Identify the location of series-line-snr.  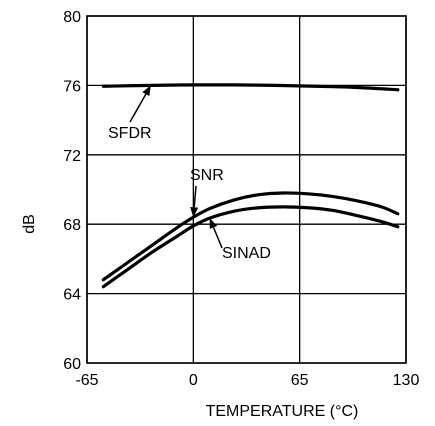
(250, 236).